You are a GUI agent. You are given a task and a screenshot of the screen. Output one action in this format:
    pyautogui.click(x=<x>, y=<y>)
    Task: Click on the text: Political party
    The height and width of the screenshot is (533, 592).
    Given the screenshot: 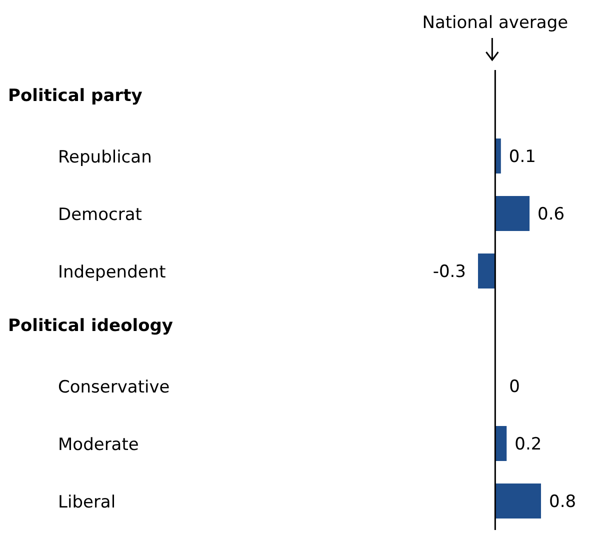 What is the action you would take?
    pyautogui.click(x=75, y=96)
    